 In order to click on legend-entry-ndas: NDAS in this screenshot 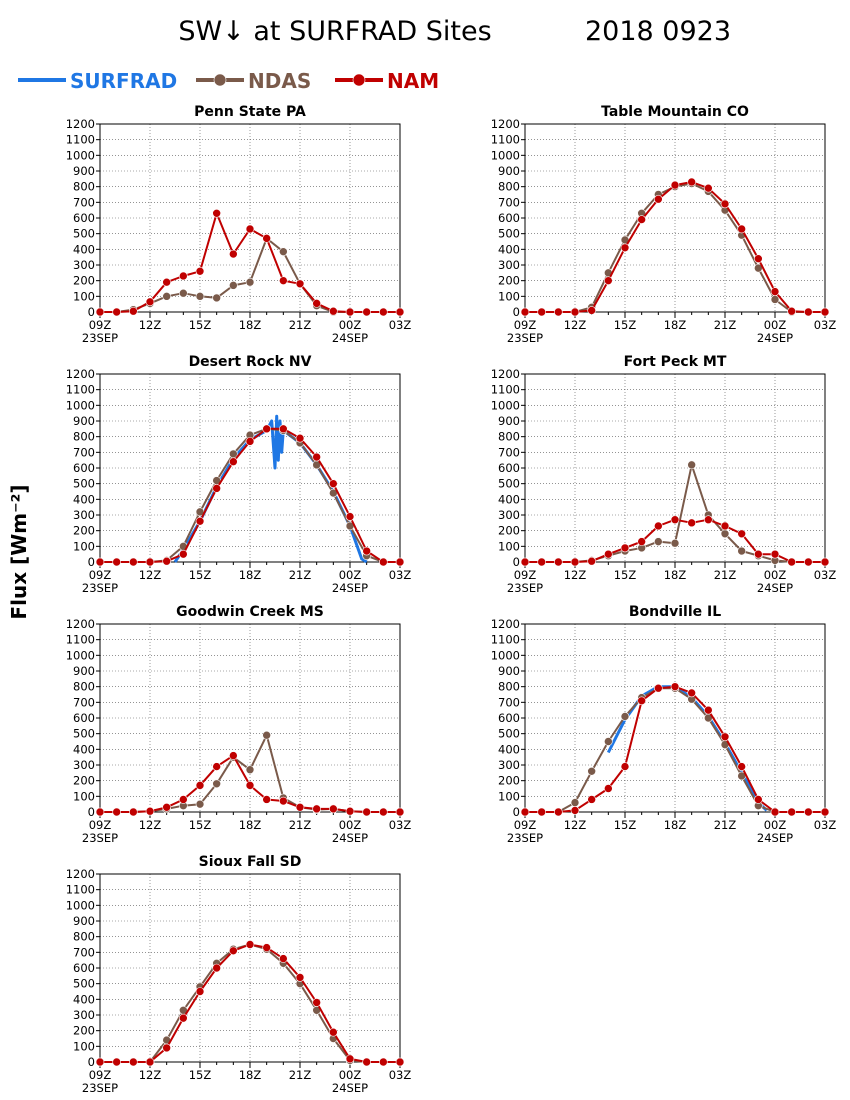, I will do `click(253, 81)`.